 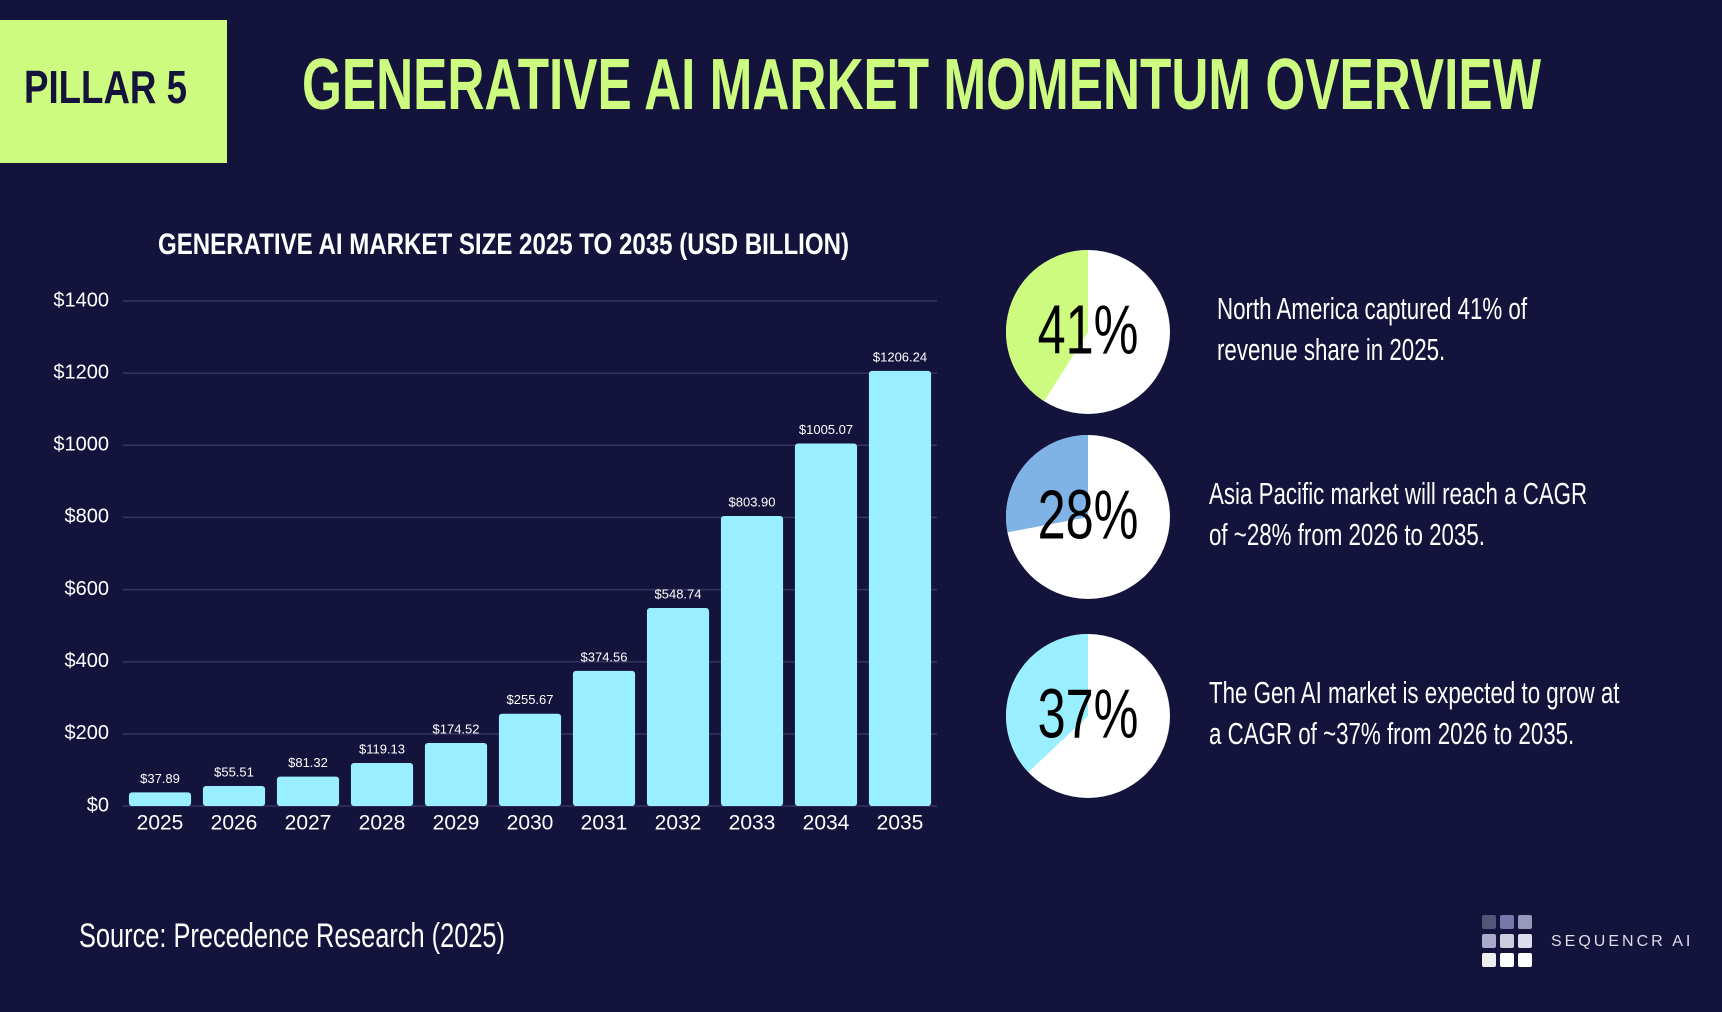 What do you see at coordinates (81, 445) in the screenshot?
I see `y-tick-label: $1000` at bounding box center [81, 445].